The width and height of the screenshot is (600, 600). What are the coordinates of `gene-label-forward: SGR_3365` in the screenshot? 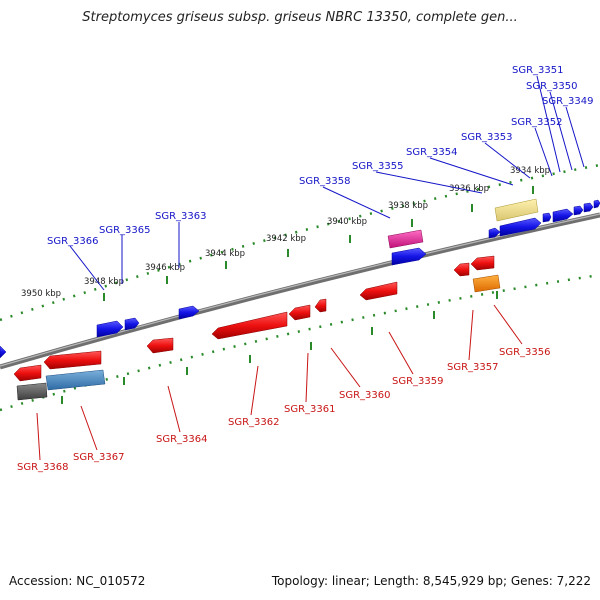 It's located at (125, 230).